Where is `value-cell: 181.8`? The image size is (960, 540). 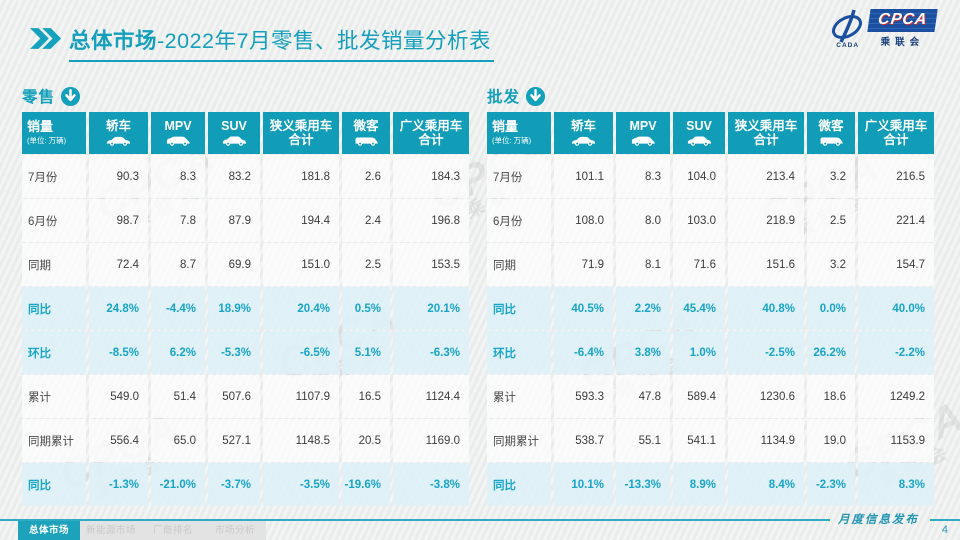
value-cell: 181.8 is located at coordinates (301, 176).